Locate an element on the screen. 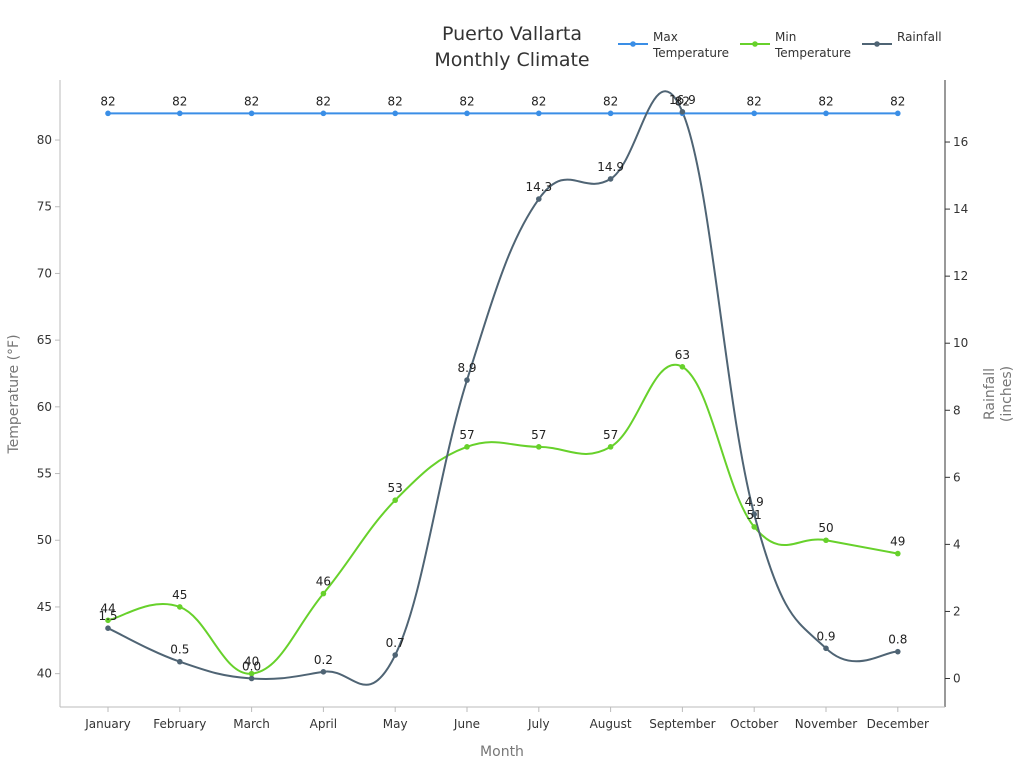 This screenshot has height=768, width=1024. rainfall-data-label: 0.7 is located at coordinates (395, 643).